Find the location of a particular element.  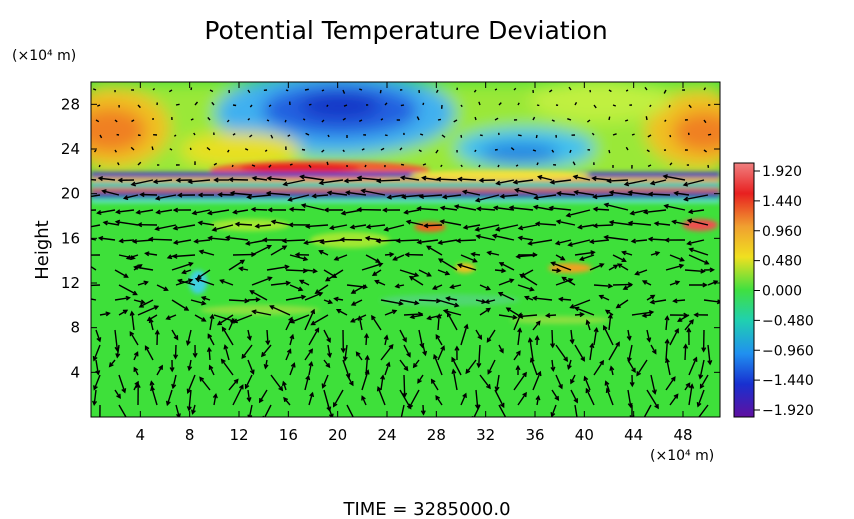

x-unit-label: (×10⁴ m) is located at coordinates (682, 456).